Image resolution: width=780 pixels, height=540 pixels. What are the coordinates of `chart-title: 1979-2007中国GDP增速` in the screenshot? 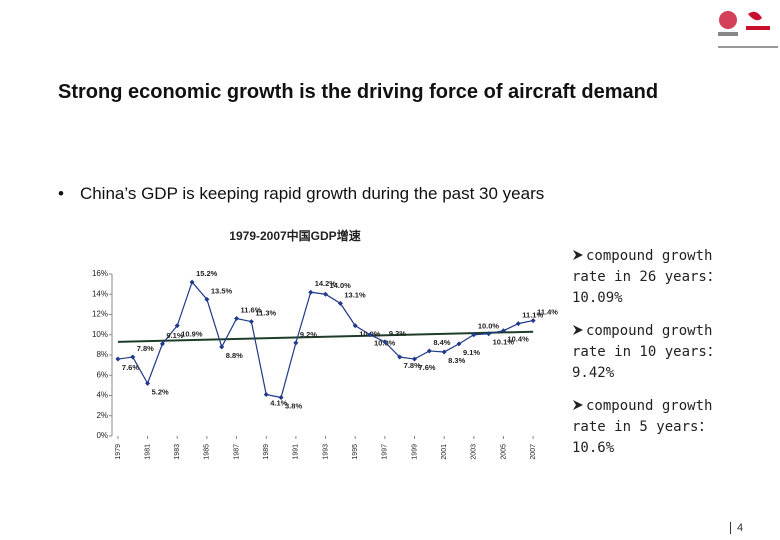 It's located at (294, 235).